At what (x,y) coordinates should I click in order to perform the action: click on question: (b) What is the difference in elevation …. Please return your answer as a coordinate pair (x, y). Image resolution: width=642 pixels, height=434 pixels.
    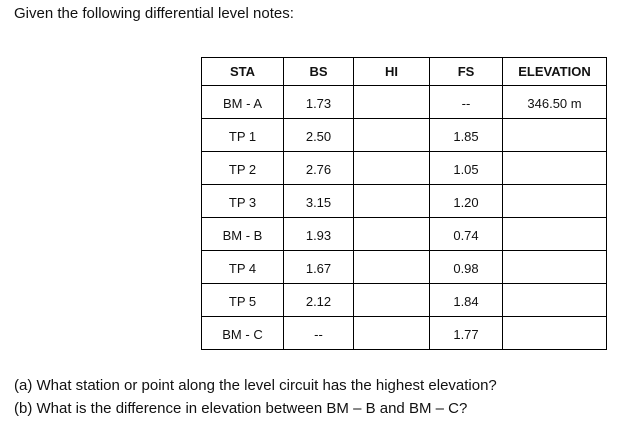
    Looking at the image, I should click on (241, 408).